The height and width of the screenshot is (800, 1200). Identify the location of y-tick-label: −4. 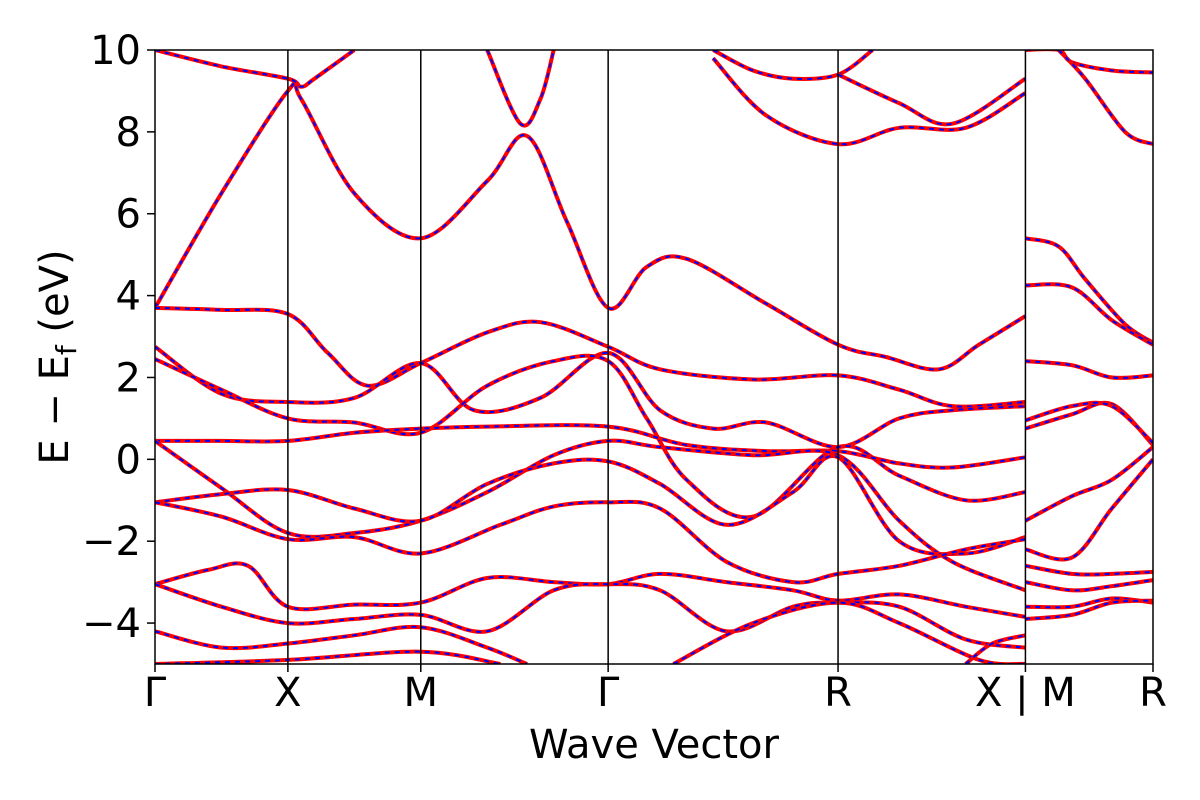
(111, 624).